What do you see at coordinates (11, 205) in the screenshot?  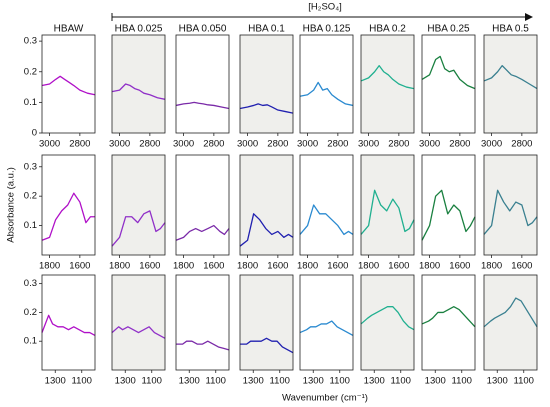 I see `y-axis-label: Absorbance (a.u.)` at bounding box center [11, 205].